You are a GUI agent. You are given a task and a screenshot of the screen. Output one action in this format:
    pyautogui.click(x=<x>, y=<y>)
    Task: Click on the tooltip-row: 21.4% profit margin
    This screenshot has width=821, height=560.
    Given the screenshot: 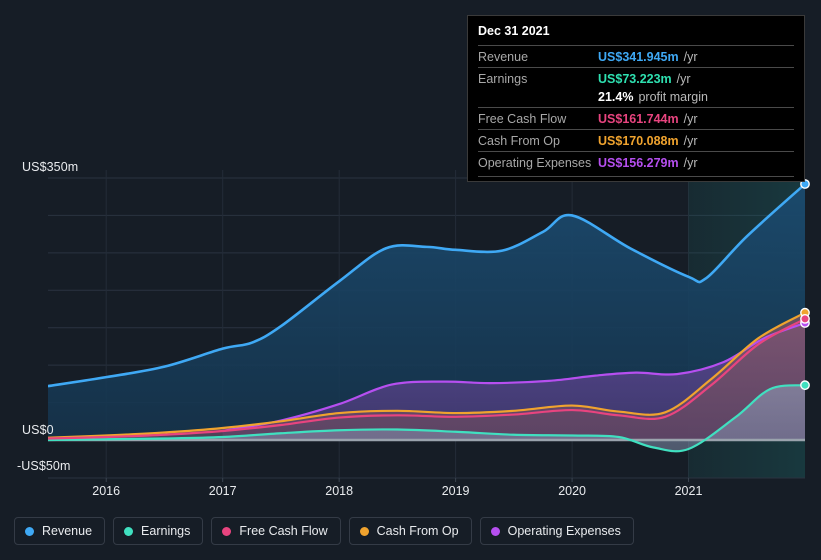 What is the action you would take?
    pyautogui.click(x=636, y=98)
    